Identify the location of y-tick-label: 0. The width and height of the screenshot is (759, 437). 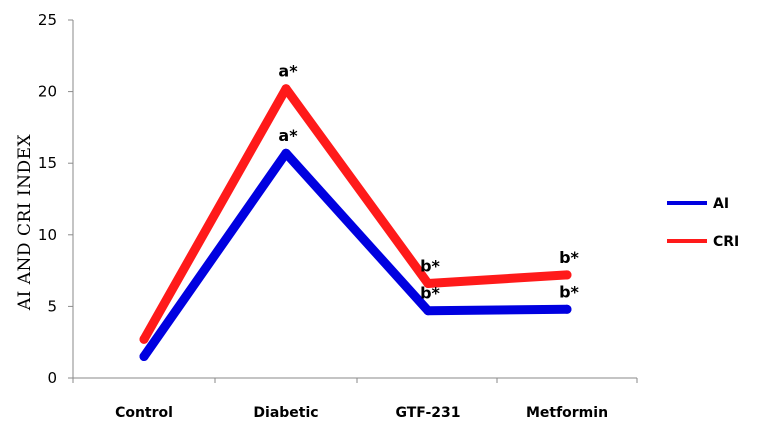
(52, 378).